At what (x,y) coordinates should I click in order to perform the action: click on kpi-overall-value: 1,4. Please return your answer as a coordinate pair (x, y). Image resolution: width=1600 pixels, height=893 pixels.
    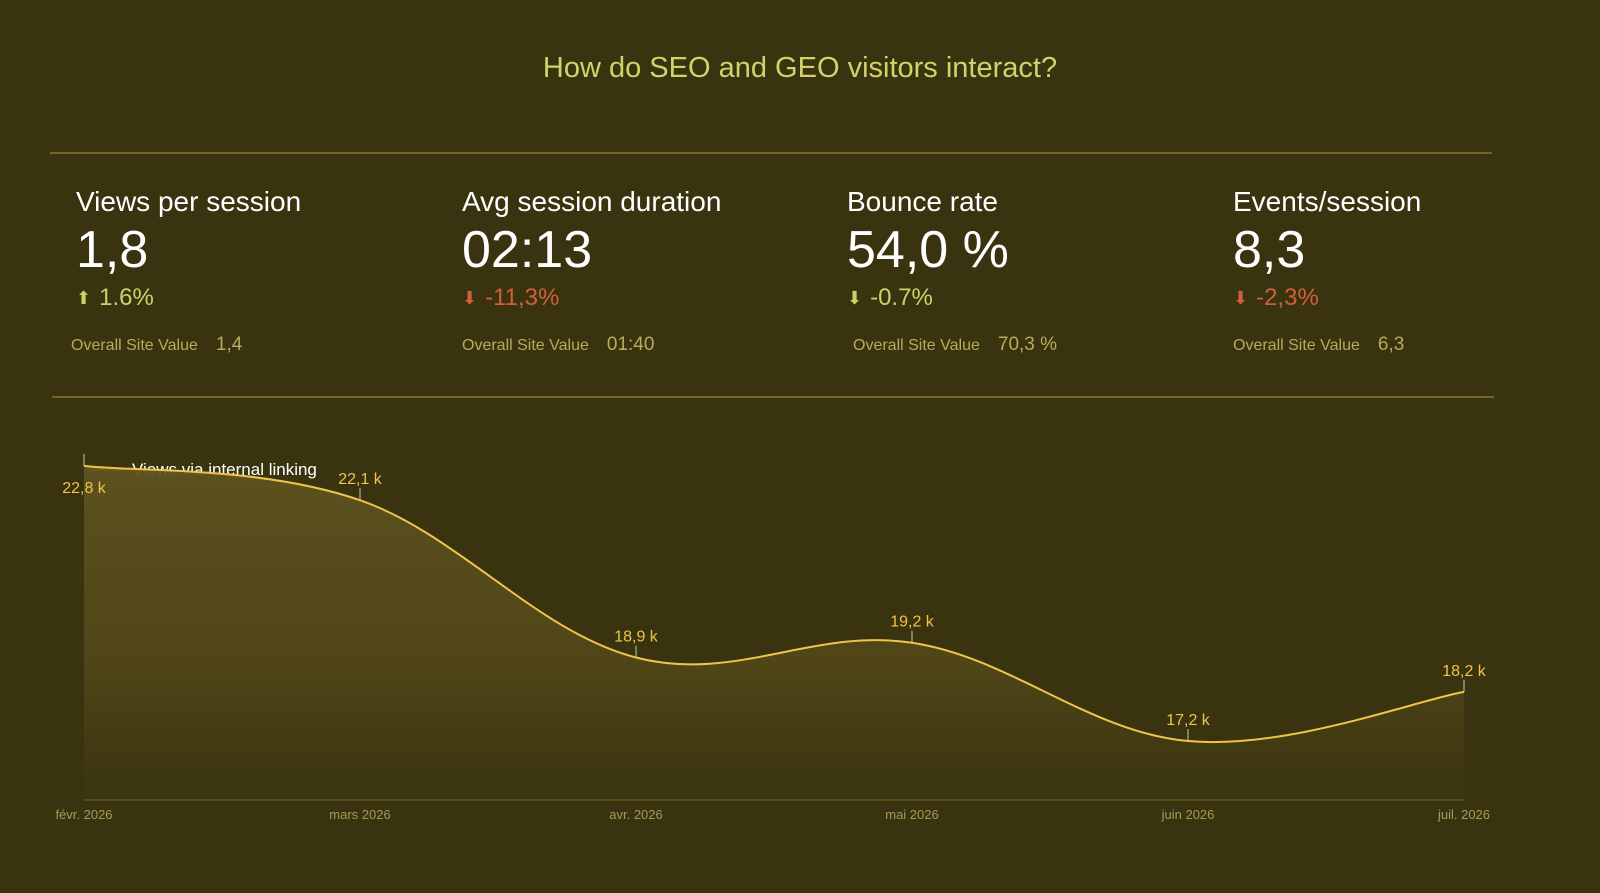
    Looking at the image, I should click on (229, 344).